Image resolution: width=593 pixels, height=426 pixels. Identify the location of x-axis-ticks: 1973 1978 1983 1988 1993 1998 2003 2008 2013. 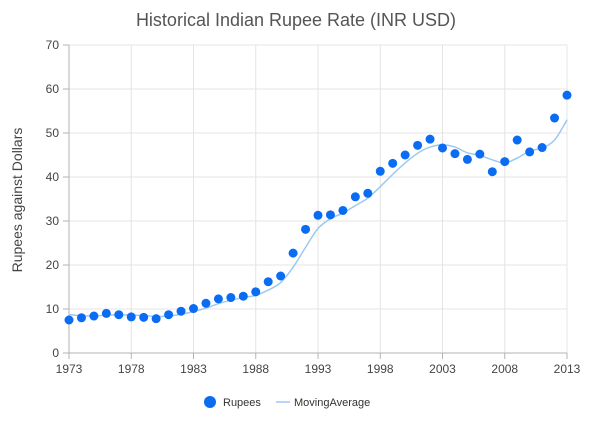
(318, 364).